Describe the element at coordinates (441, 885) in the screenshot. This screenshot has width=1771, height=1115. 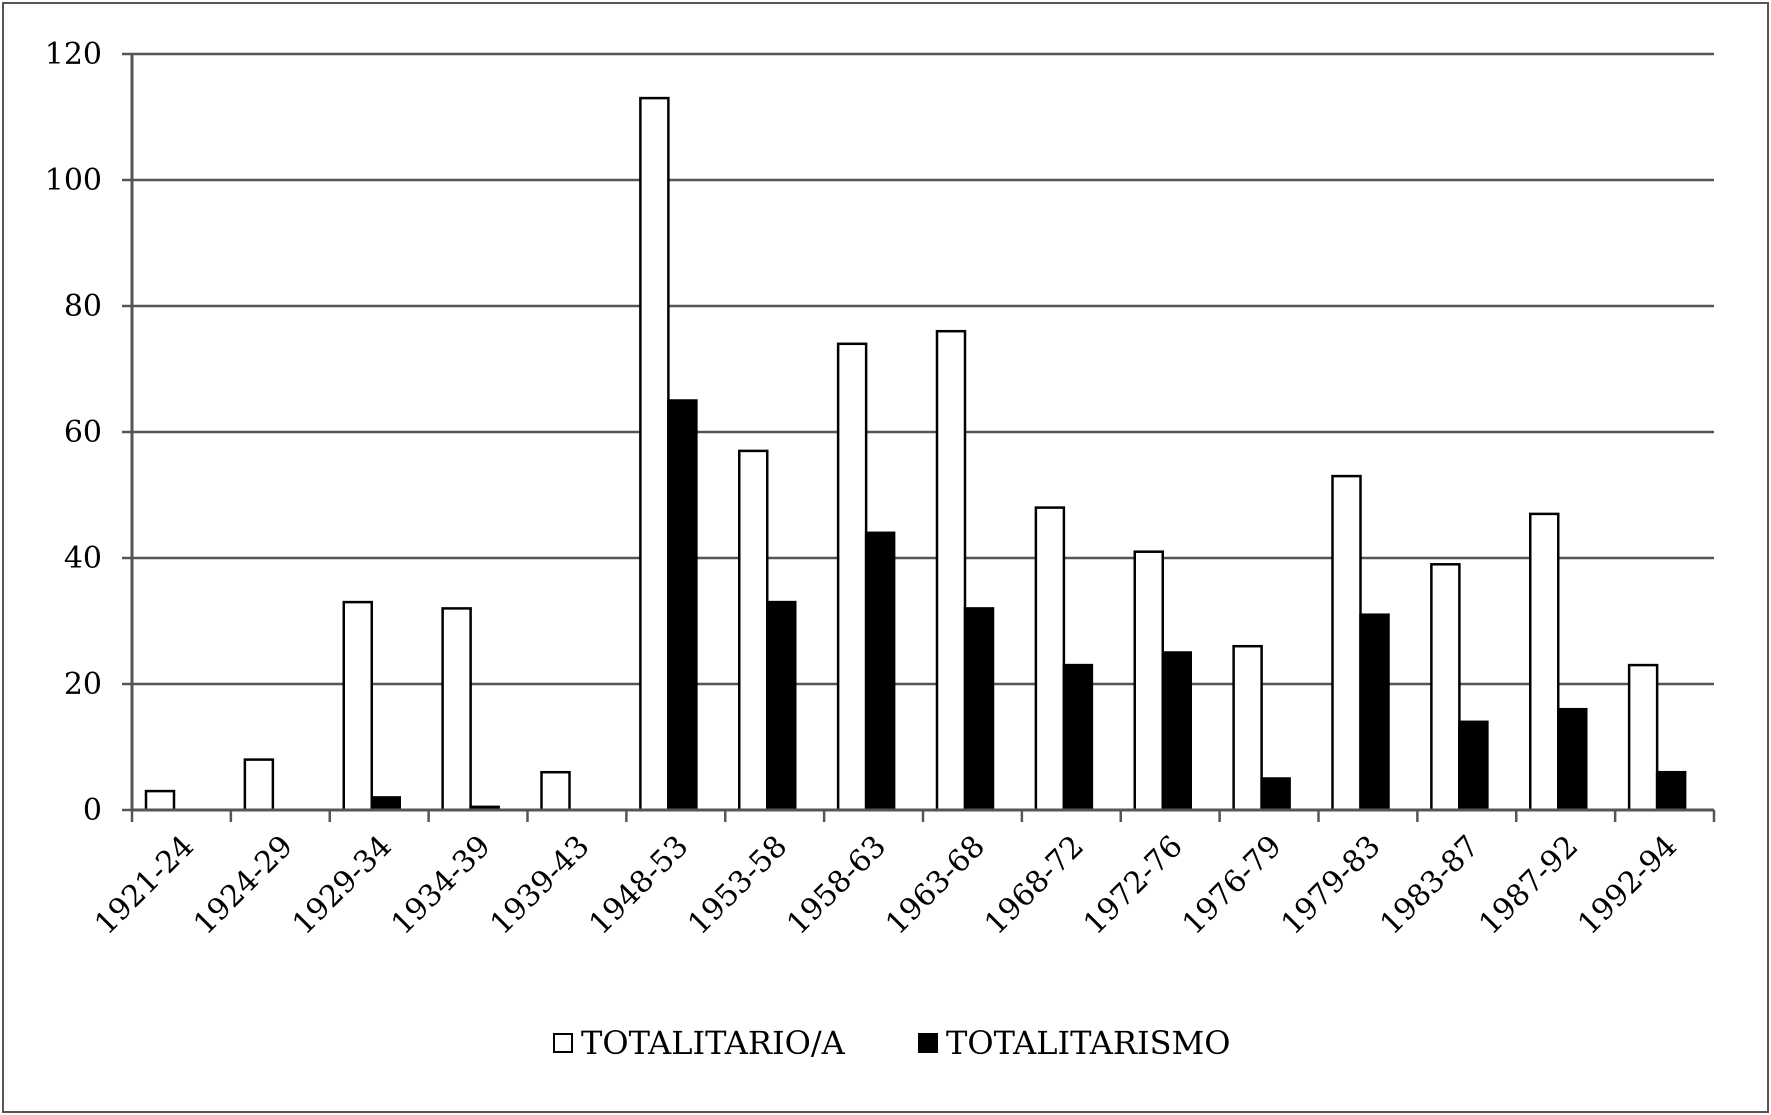
I see `x-tick-label: 1934-39` at that location.